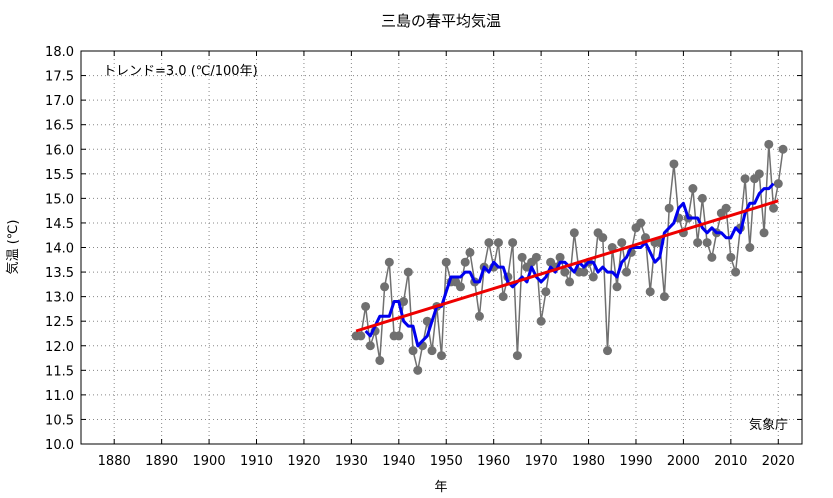  I want to click on y-tick-label: 16.5, so click(59, 126).